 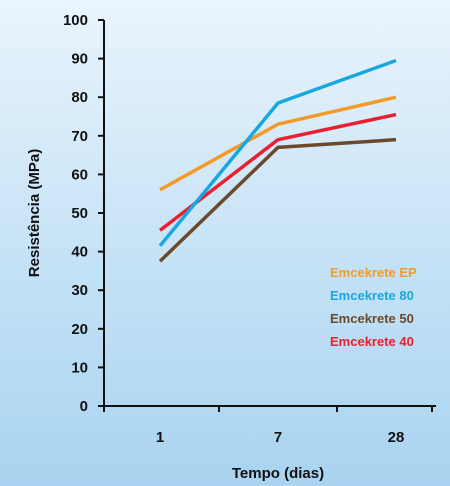 I want to click on y-tick-label: 80, so click(x=79, y=97).